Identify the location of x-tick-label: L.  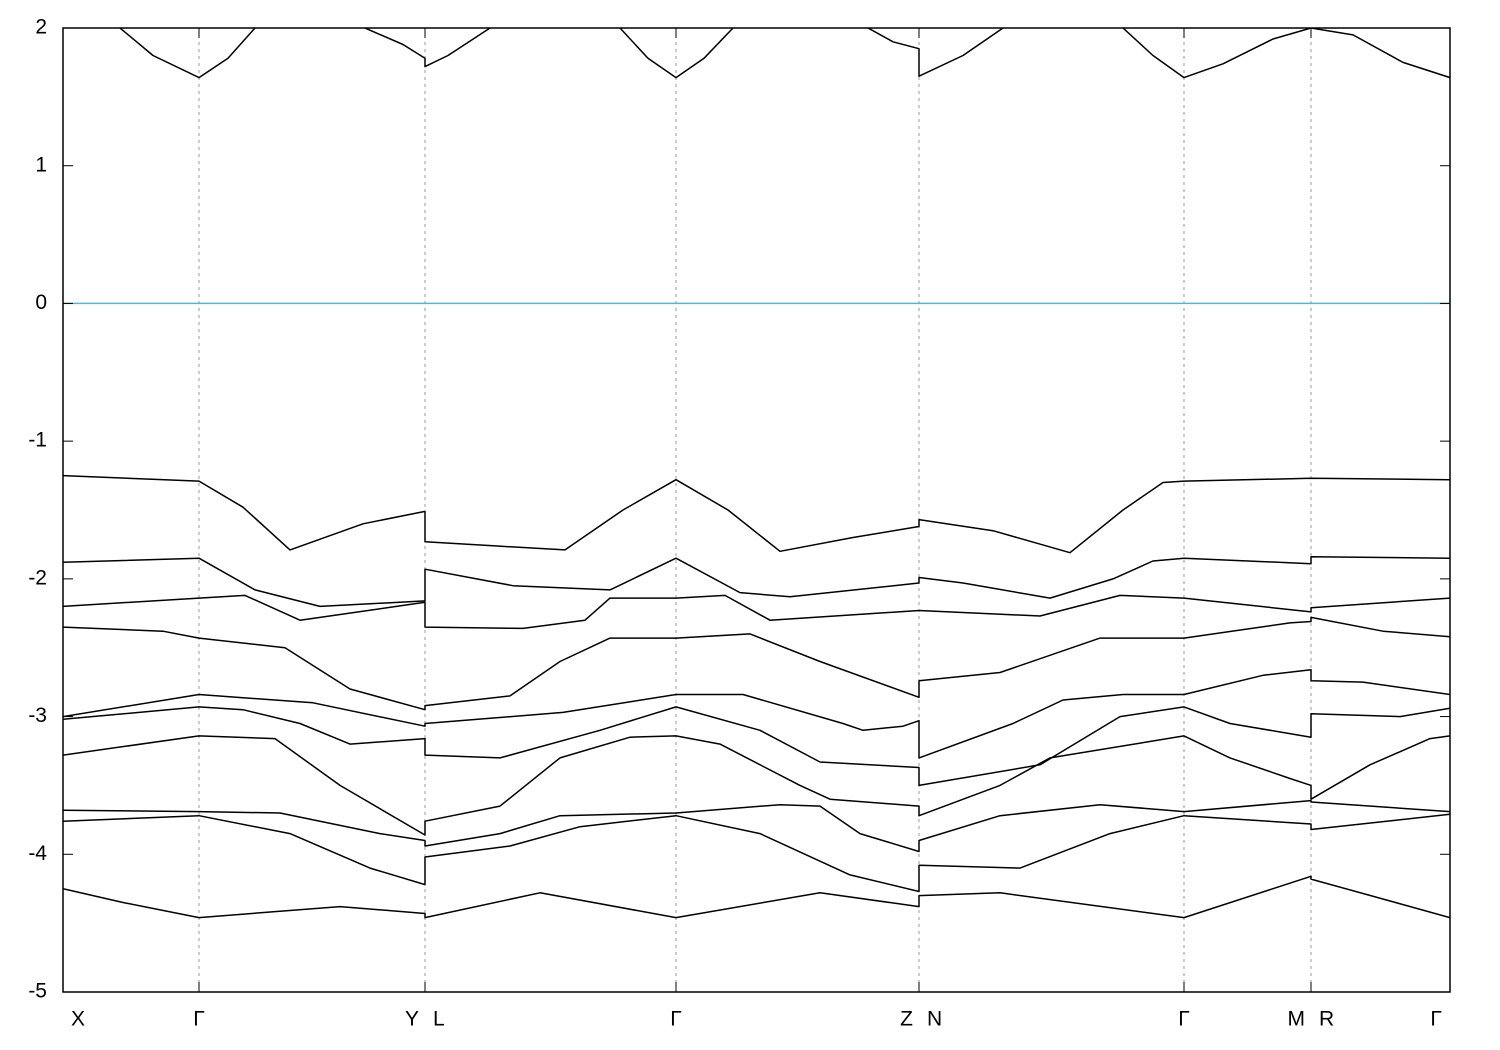
(439, 1019).